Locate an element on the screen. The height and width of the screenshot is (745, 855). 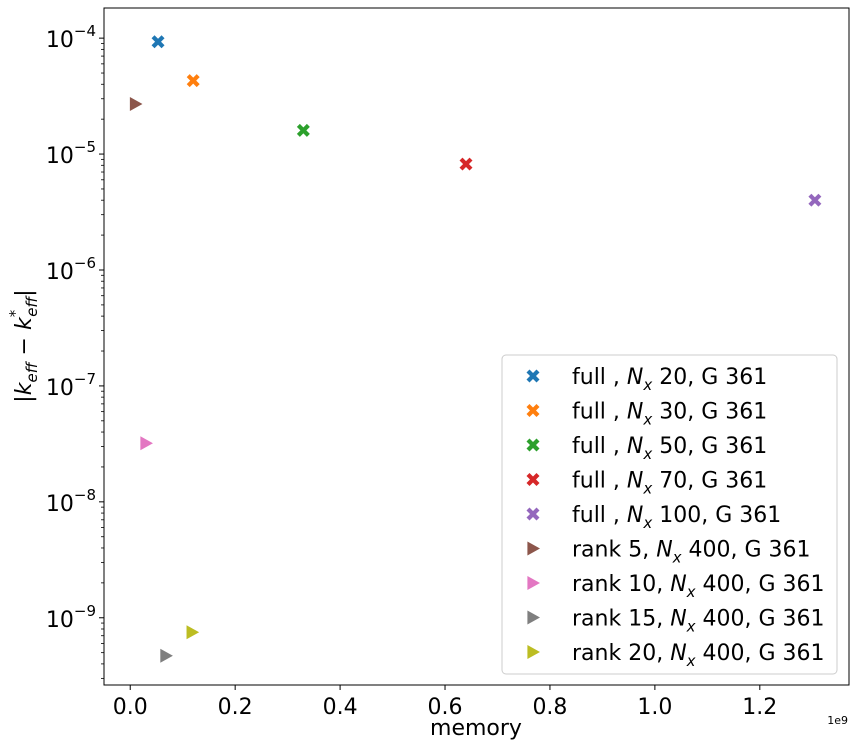
y-tick-label: 10⁻⁵ is located at coordinates (71, 153).